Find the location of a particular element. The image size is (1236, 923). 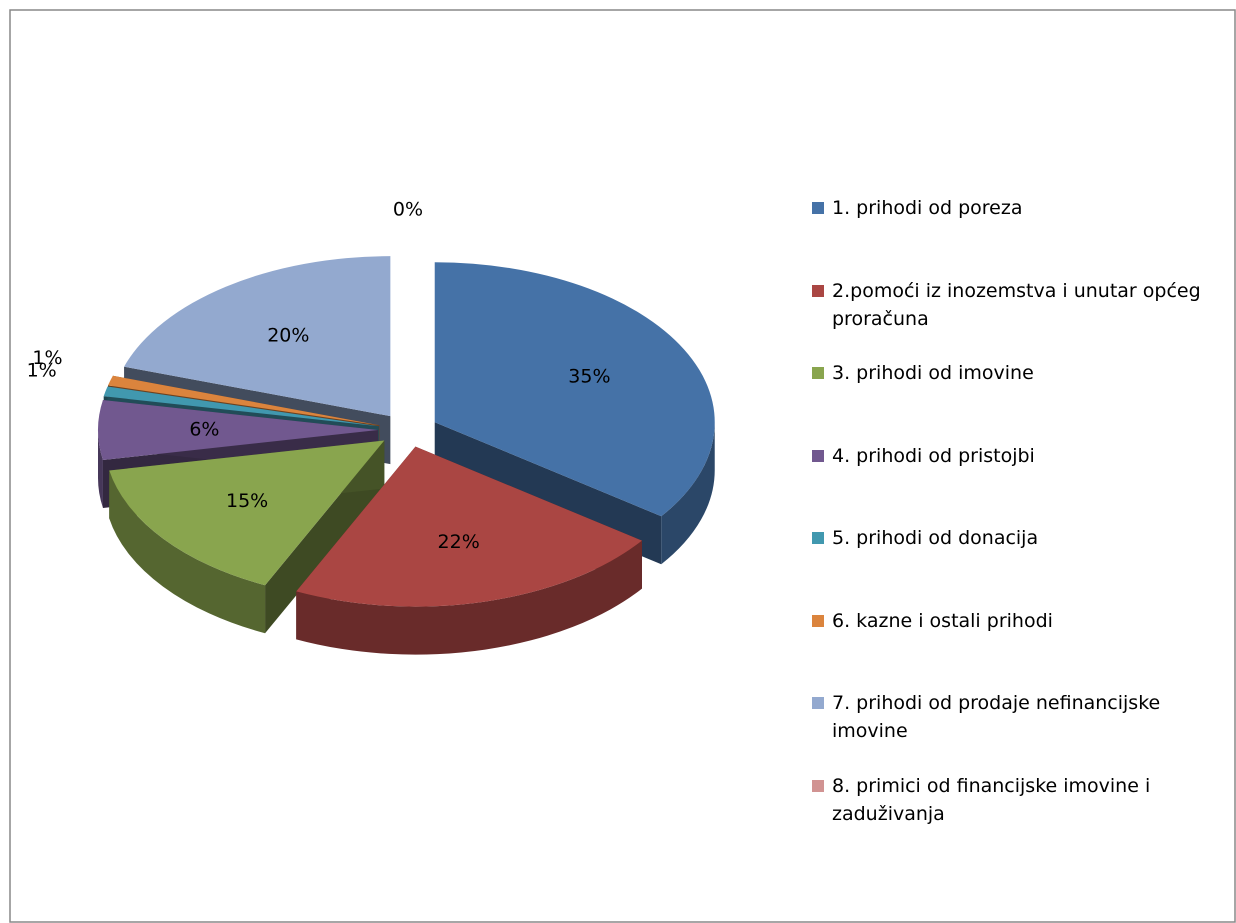

data-label: 6% is located at coordinates (204, 430).